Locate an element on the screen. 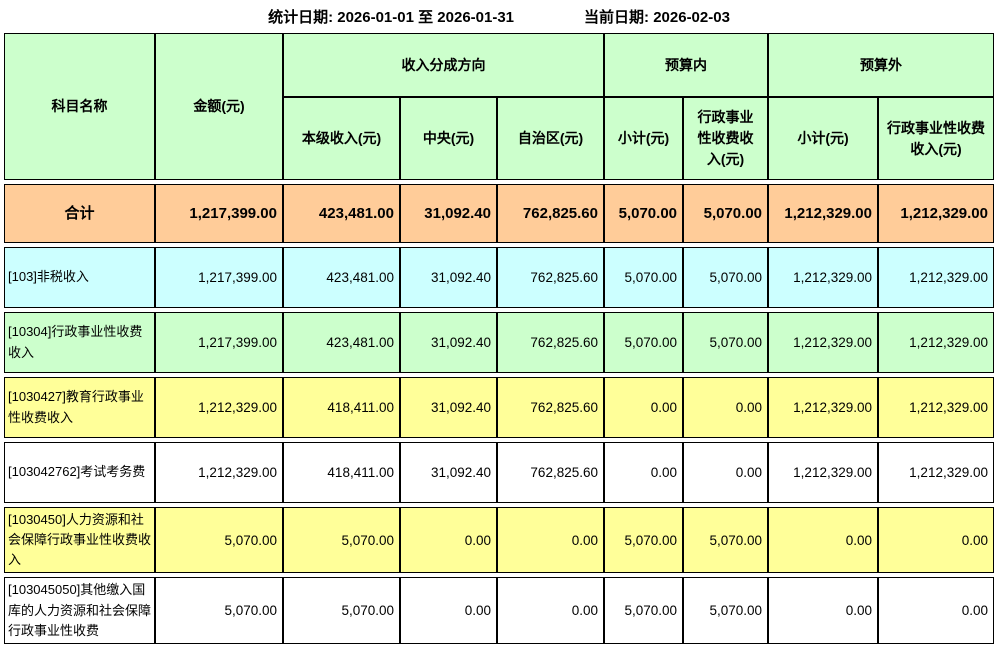 The height and width of the screenshot is (645, 998). cell-subject: [10304]行政事业性收费收入 is located at coordinates (79, 342).